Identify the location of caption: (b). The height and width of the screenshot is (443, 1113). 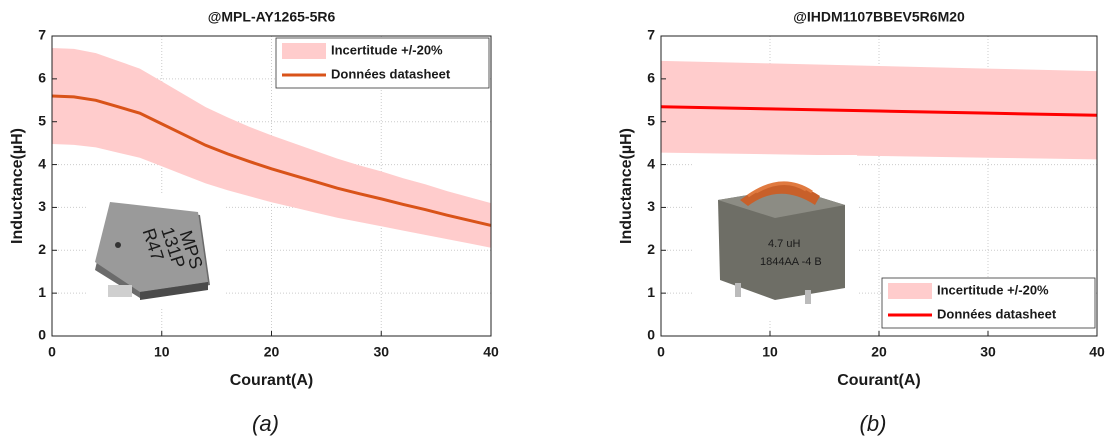
(873, 423).